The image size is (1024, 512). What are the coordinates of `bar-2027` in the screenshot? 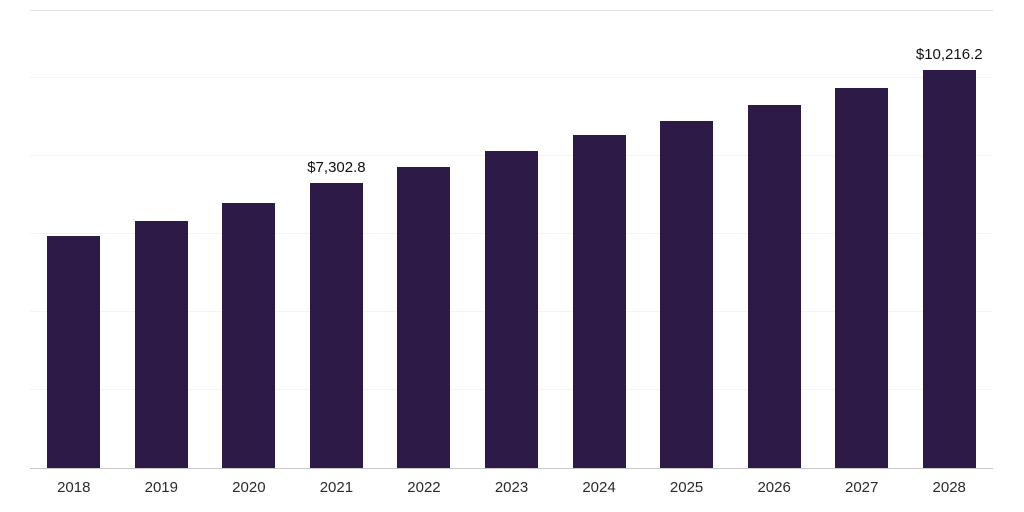 It's located at (862, 277).